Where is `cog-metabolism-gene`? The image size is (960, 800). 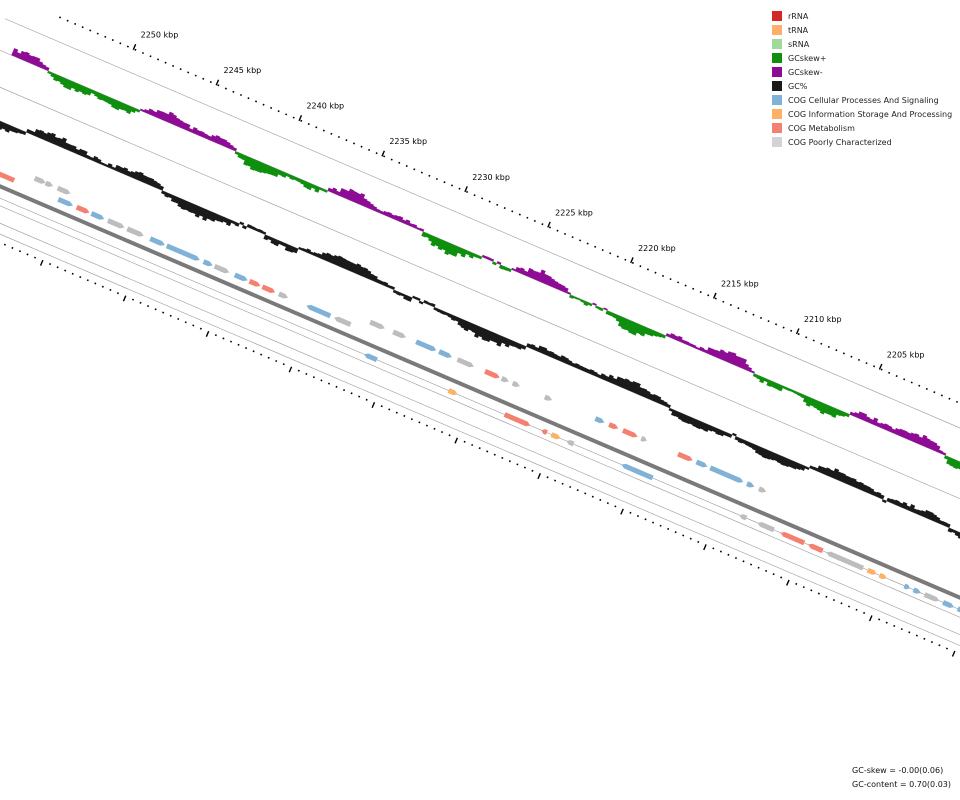 cog-metabolism-gene is located at coordinates (517, 419).